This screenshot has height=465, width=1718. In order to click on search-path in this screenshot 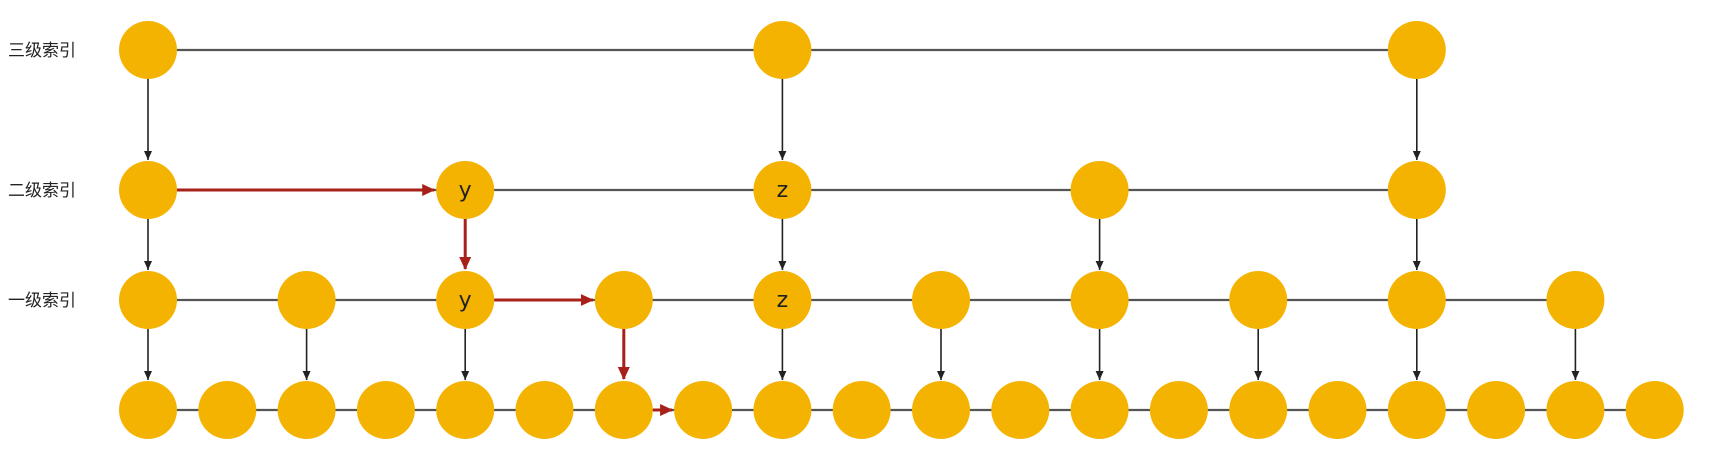, I will do `click(425, 300)`.